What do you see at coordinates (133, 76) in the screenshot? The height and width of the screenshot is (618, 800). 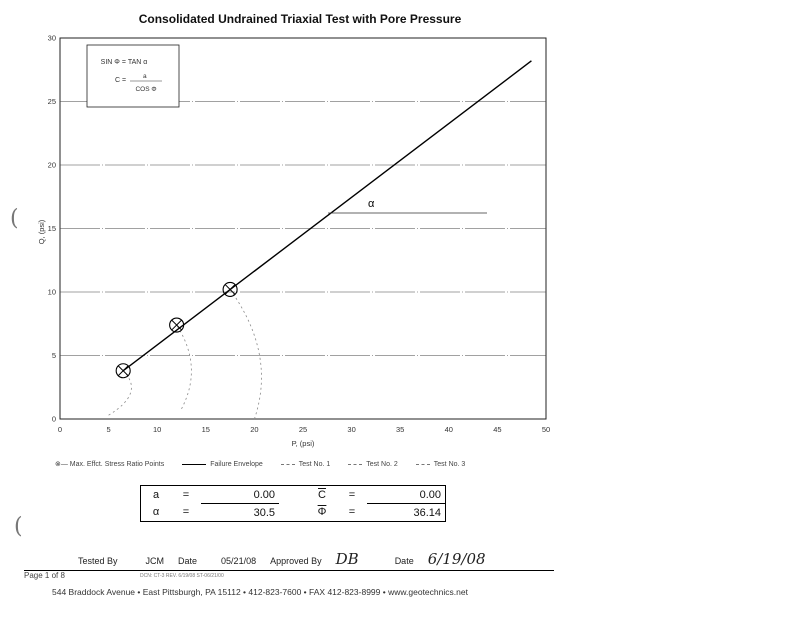 I see `formula-box: SIN Φ = TAN α C = a COS Φ` at bounding box center [133, 76].